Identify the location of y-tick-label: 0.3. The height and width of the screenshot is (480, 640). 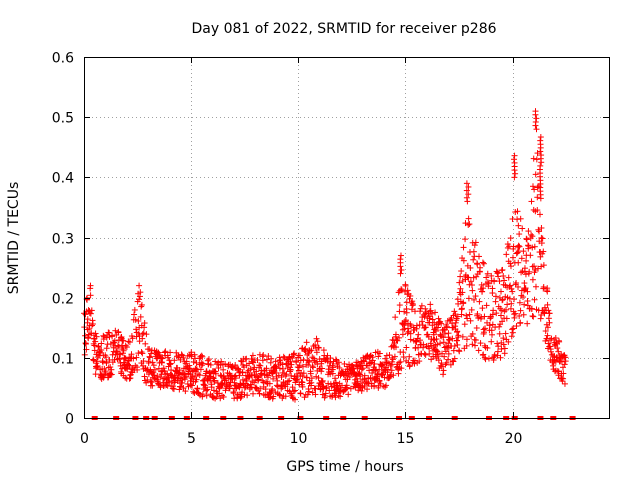
(63, 240).